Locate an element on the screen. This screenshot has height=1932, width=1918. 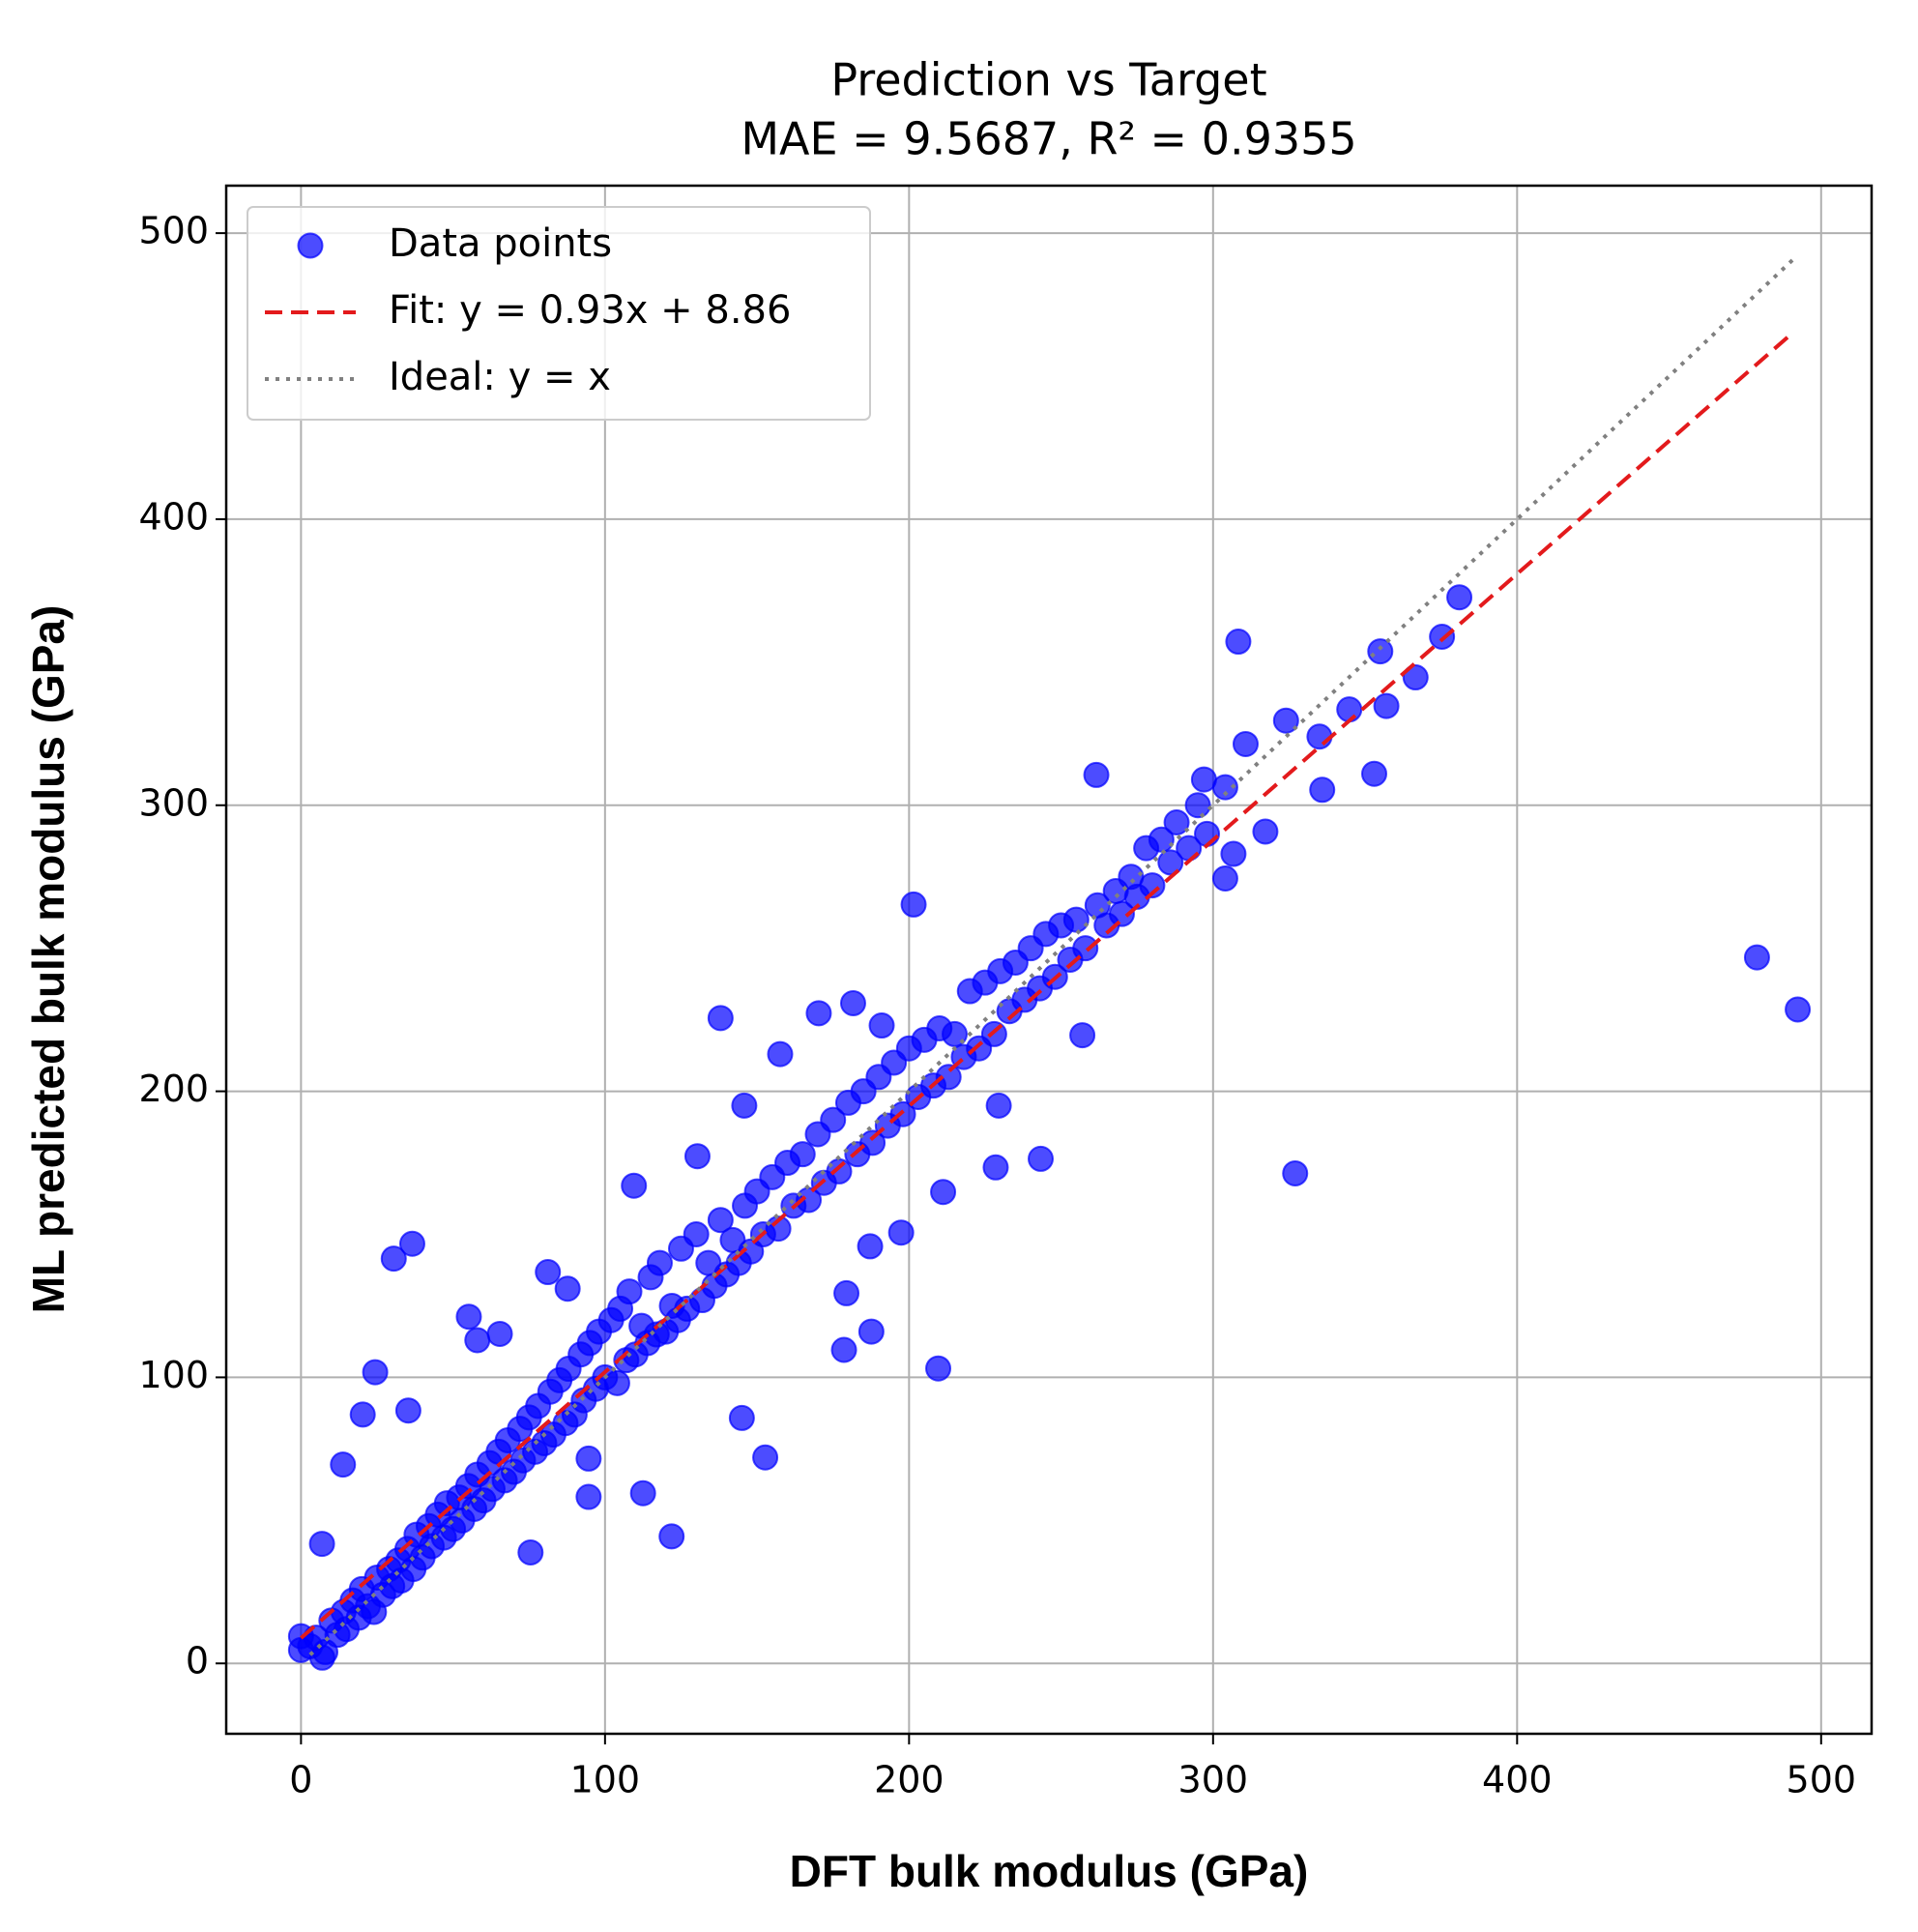
chart-subtitle: MAE = 9.5687, R² = 0.9355 is located at coordinates (1048, 139).